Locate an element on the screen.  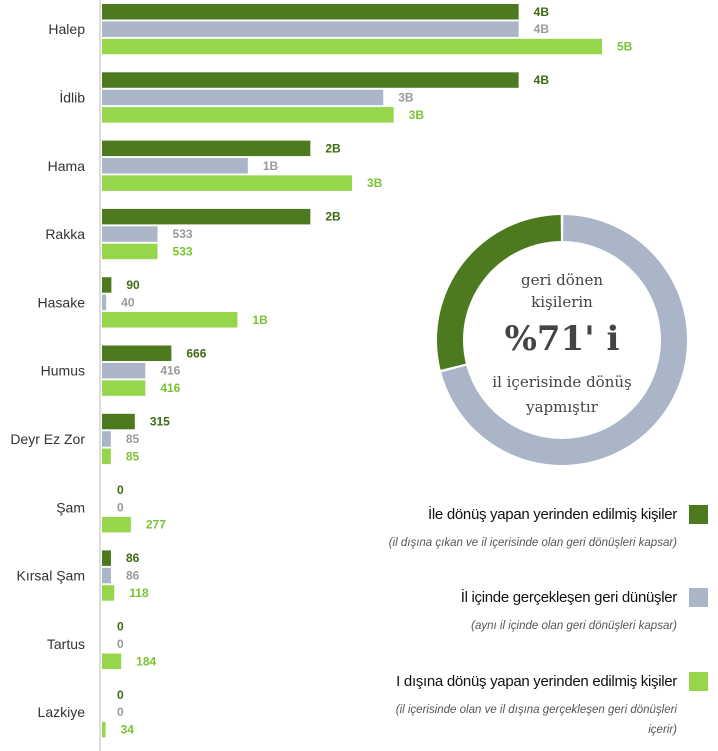
data-label-series-2: 85 is located at coordinates (133, 439).